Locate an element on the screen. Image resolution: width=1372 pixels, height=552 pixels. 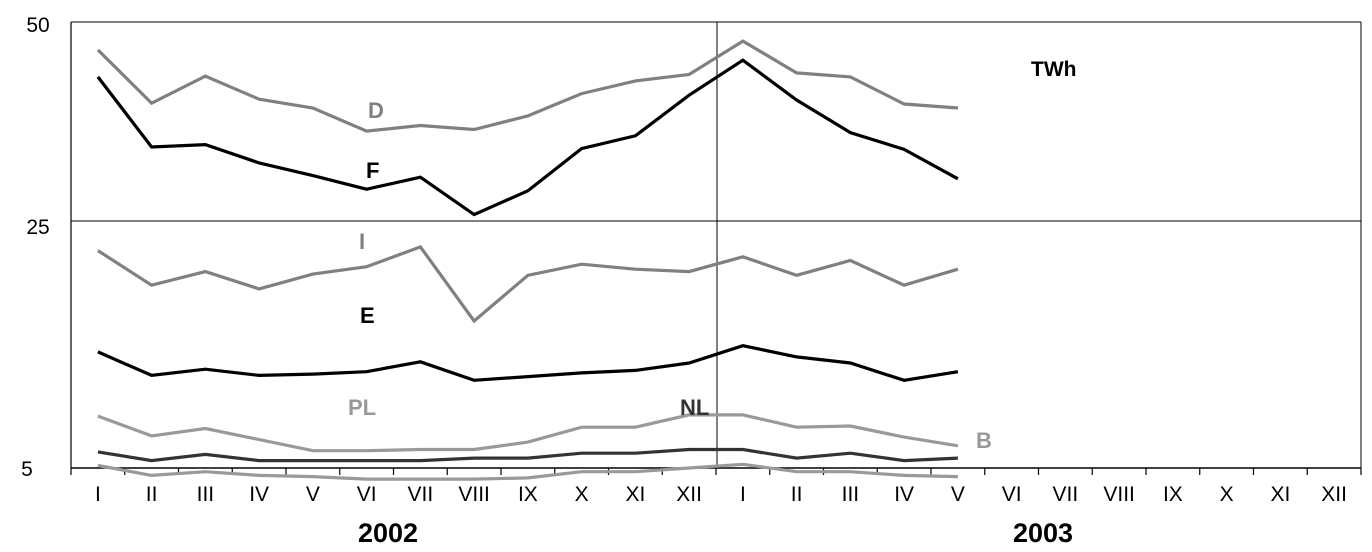
y-tick-label: 25 is located at coordinates (37, 227).